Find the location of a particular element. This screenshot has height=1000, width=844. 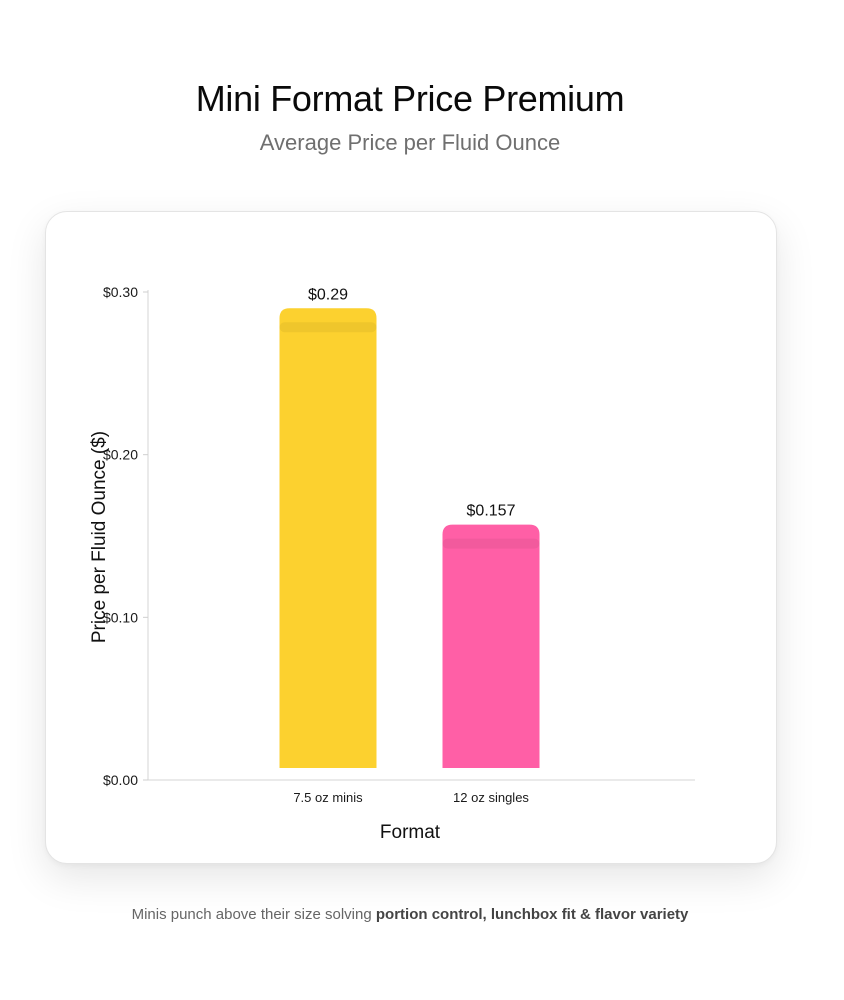

x-tick-label: 7.5 oz minis is located at coordinates (328, 797).